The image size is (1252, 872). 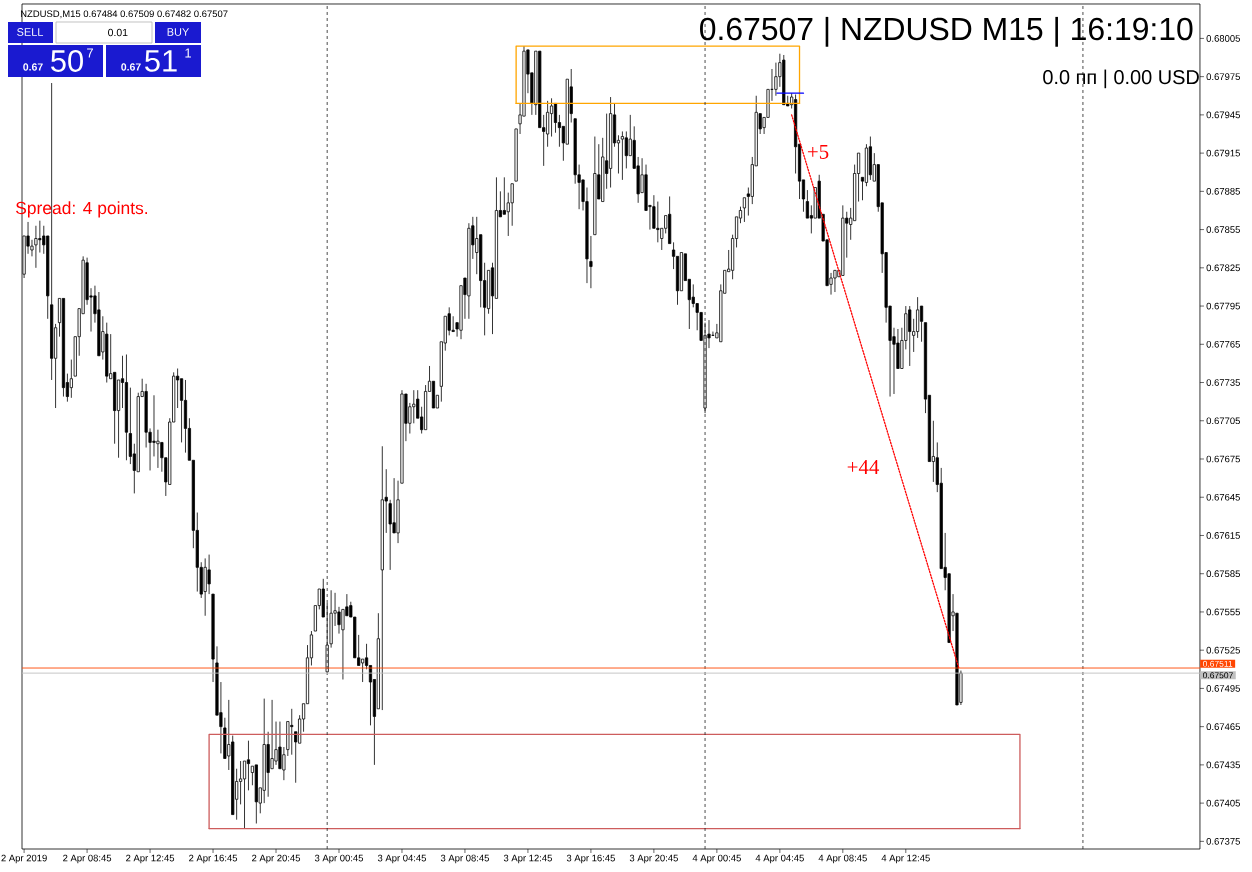 What do you see at coordinates (905, 859) in the screenshot?
I see `x-tick-label: 4 Apr 12:45` at bounding box center [905, 859].